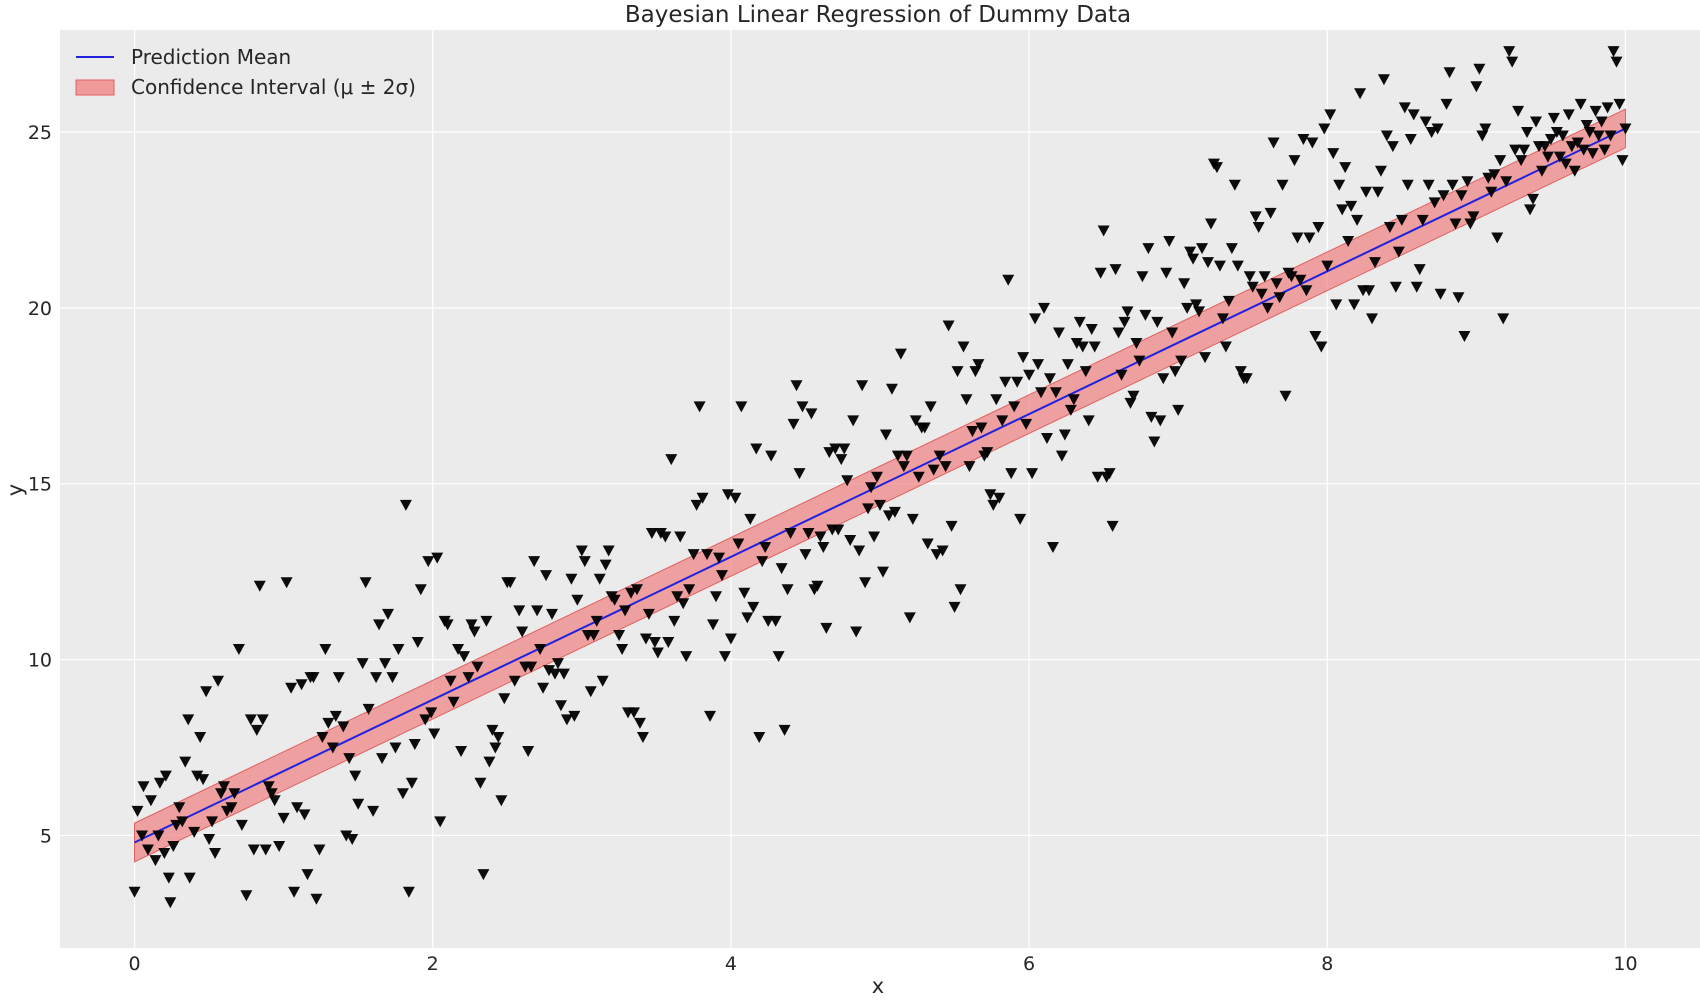  I want to click on x-tick-label: 10, so click(1625, 964).